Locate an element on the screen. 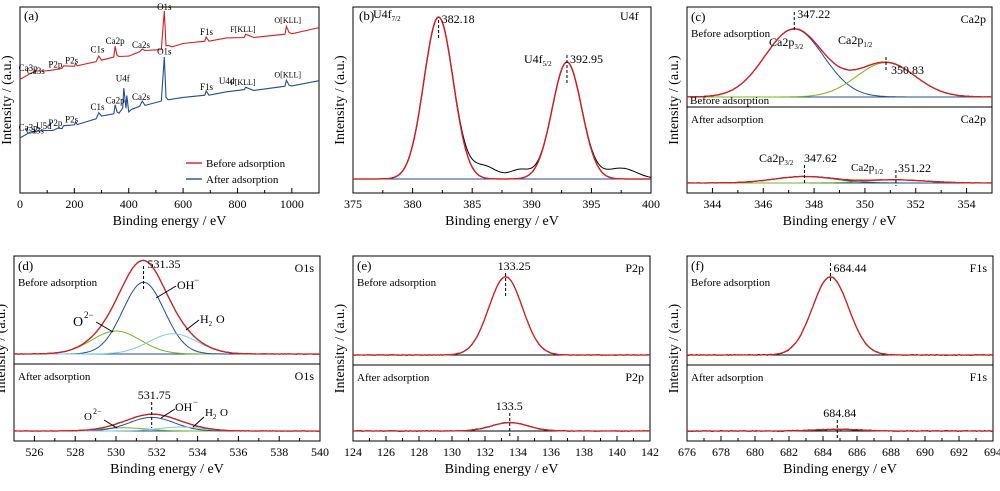 Image resolution: width=1000 pixels, height=491 pixels. x-tick-label: 352 is located at coordinates (916, 204).